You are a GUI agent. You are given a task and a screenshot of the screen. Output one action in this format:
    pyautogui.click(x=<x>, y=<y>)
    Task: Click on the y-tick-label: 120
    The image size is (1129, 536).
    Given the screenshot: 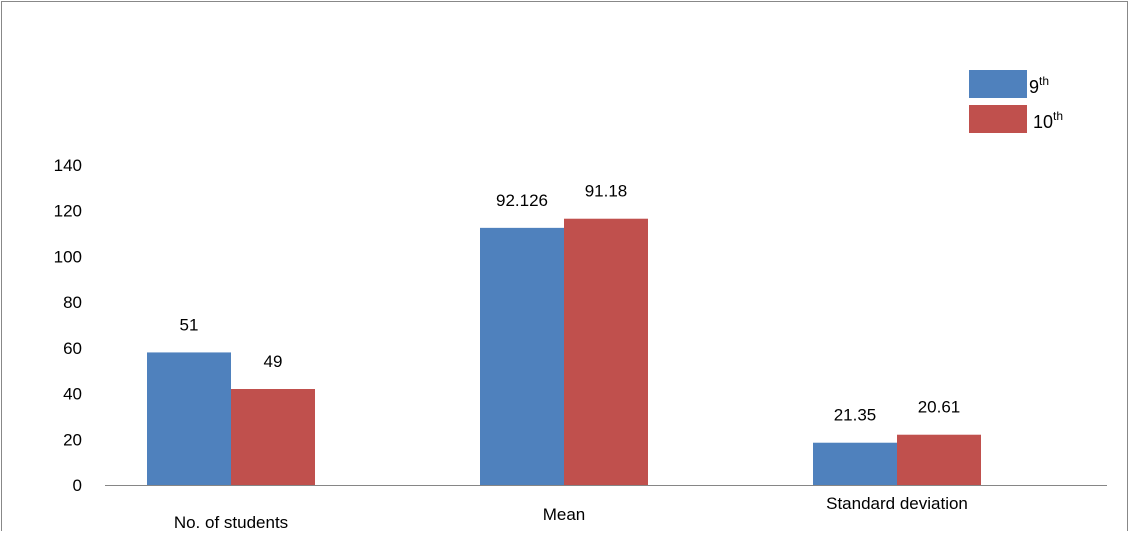 What is the action you would take?
    pyautogui.click(x=68, y=211)
    